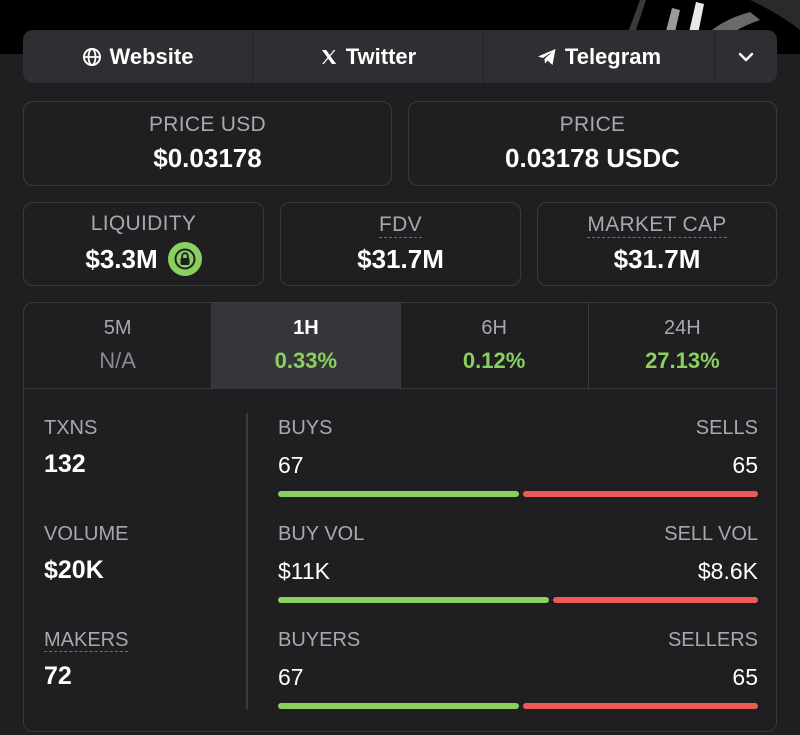 The width and height of the screenshot is (800, 735). What do you see at coordinates (592, 158) in the screenshot?
I see `price-value: 0.03178 USDC` at bounding box center [592, 158].